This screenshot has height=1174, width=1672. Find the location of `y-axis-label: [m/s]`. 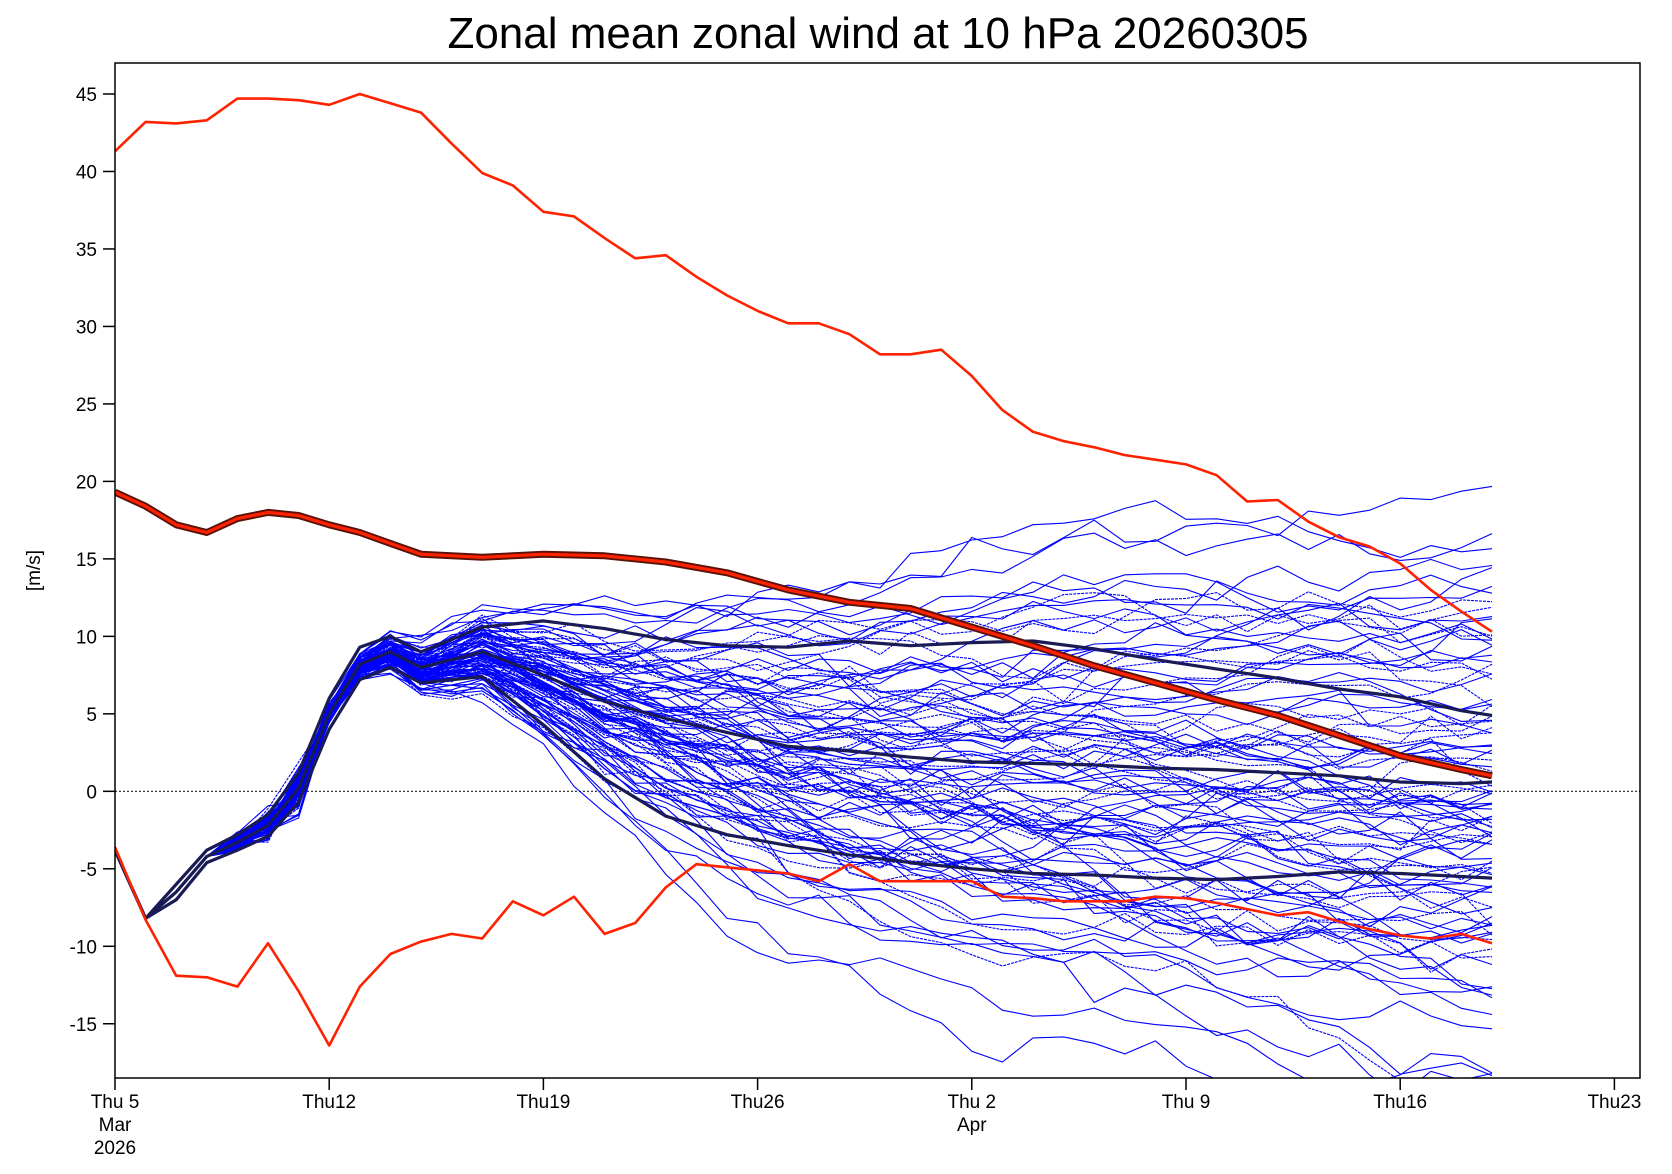

y-axis-label: [m/s] is located at coordinates (34, 570).